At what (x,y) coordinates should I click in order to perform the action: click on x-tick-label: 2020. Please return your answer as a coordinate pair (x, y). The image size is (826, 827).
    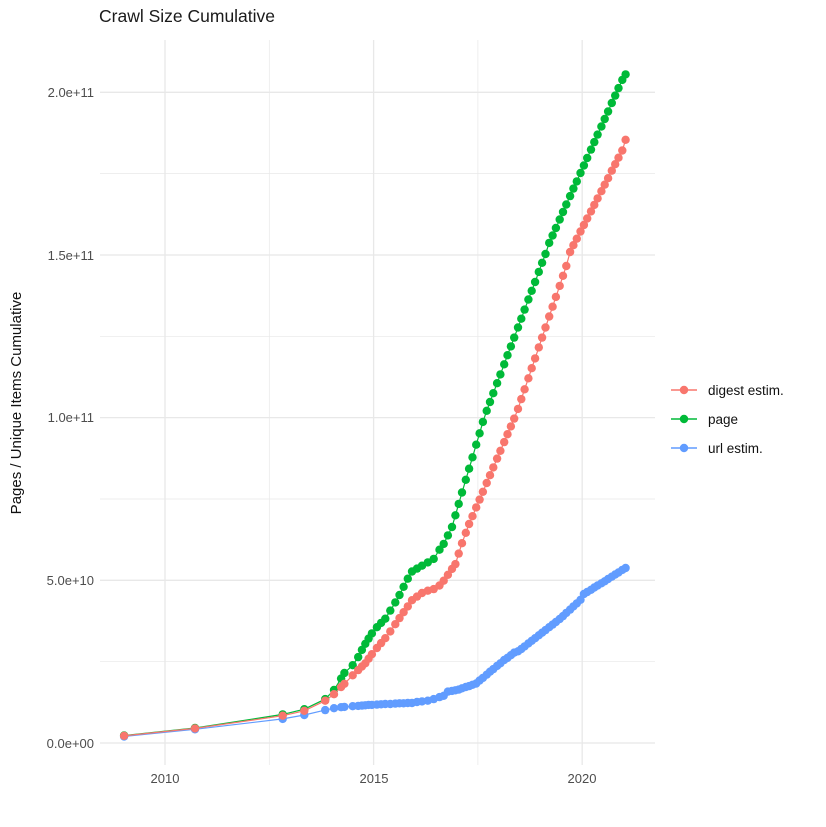
    Looking at the image, I should click on (582, 778).